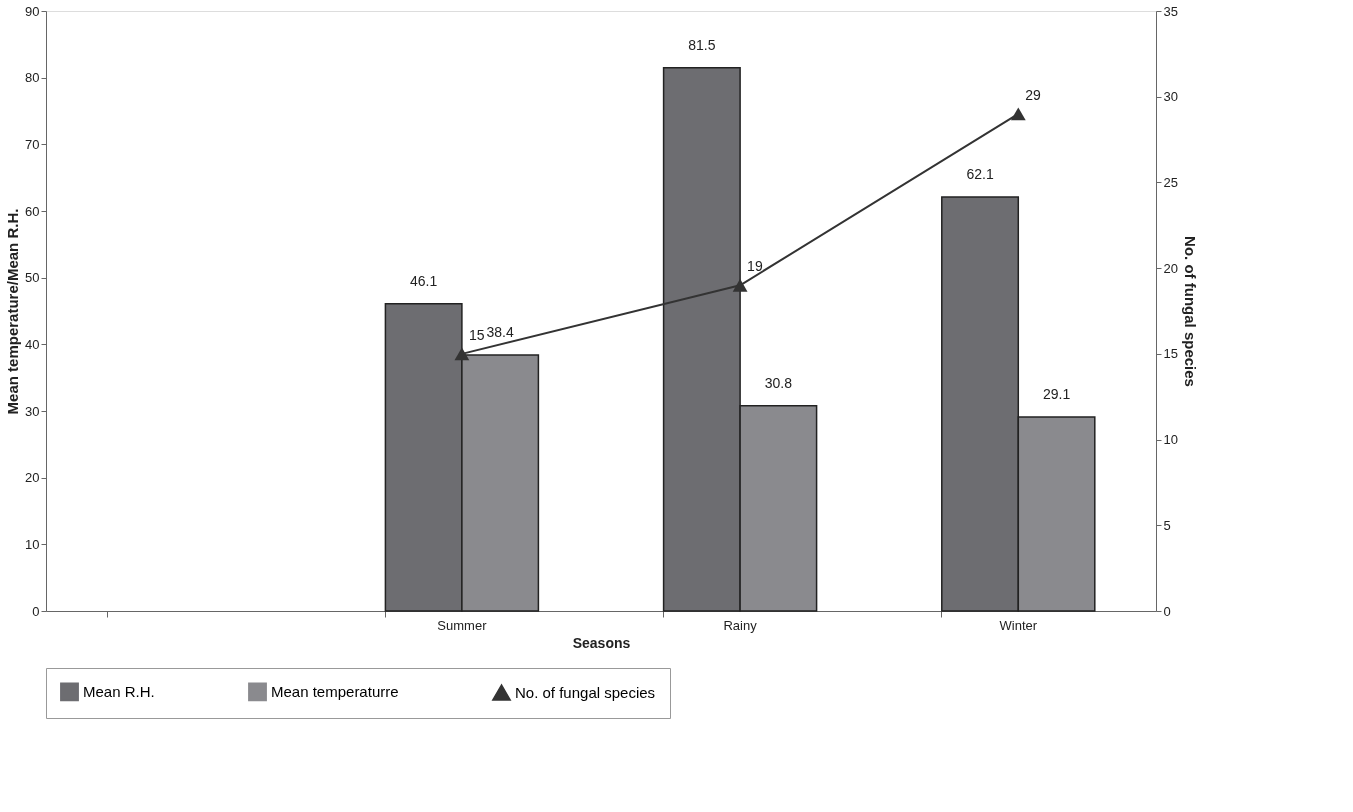 This screenshot has height=812, width=1353. Describe the element at coordinates (32, 544) in the screenshot. I see `y-tick-label: 10` at that location.